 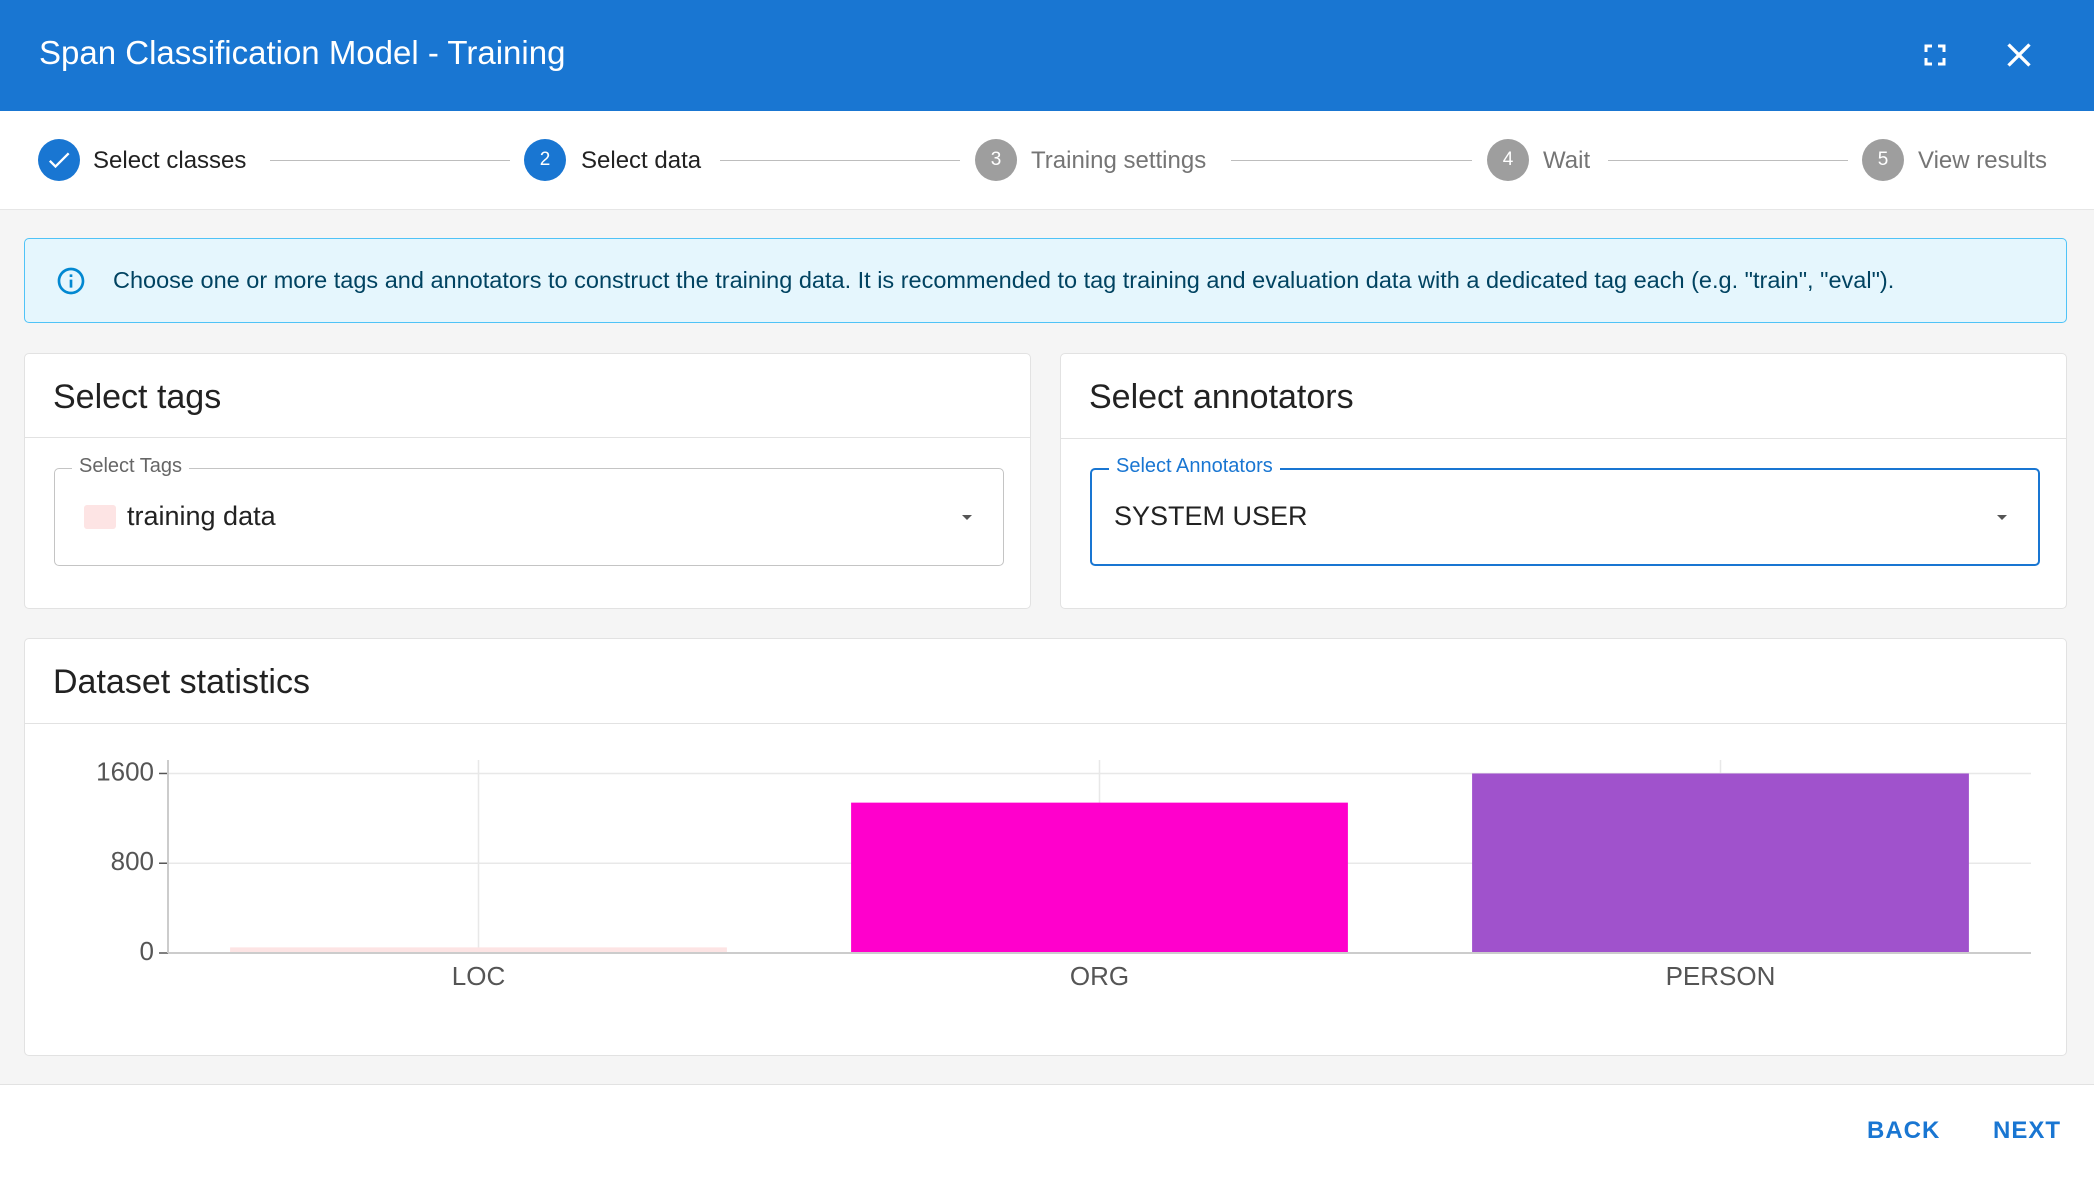 I want to click on step-number: 4, so click(x=1508, y=160).